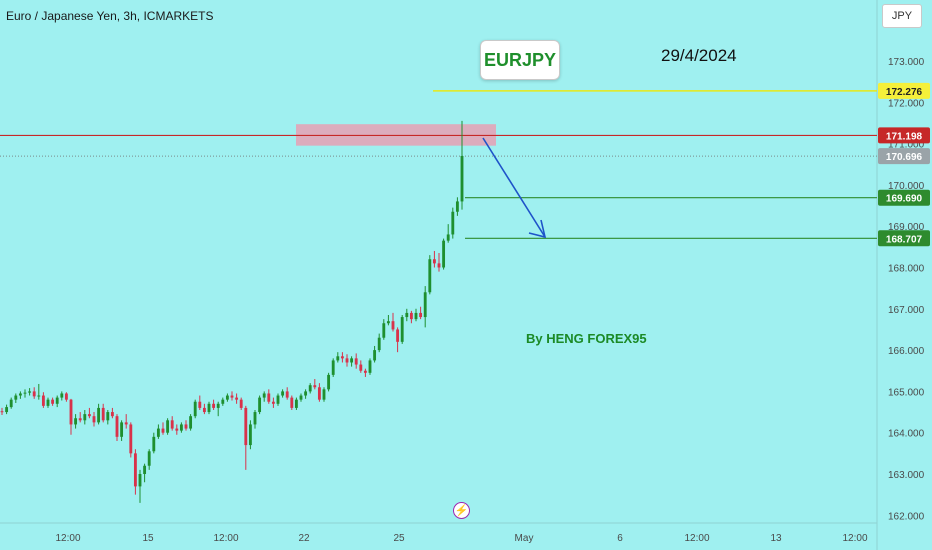 Image resolution: width=932 pixels, height=550 pixels. I want to click on y-tick-label: 173.000, so click(906, 62).